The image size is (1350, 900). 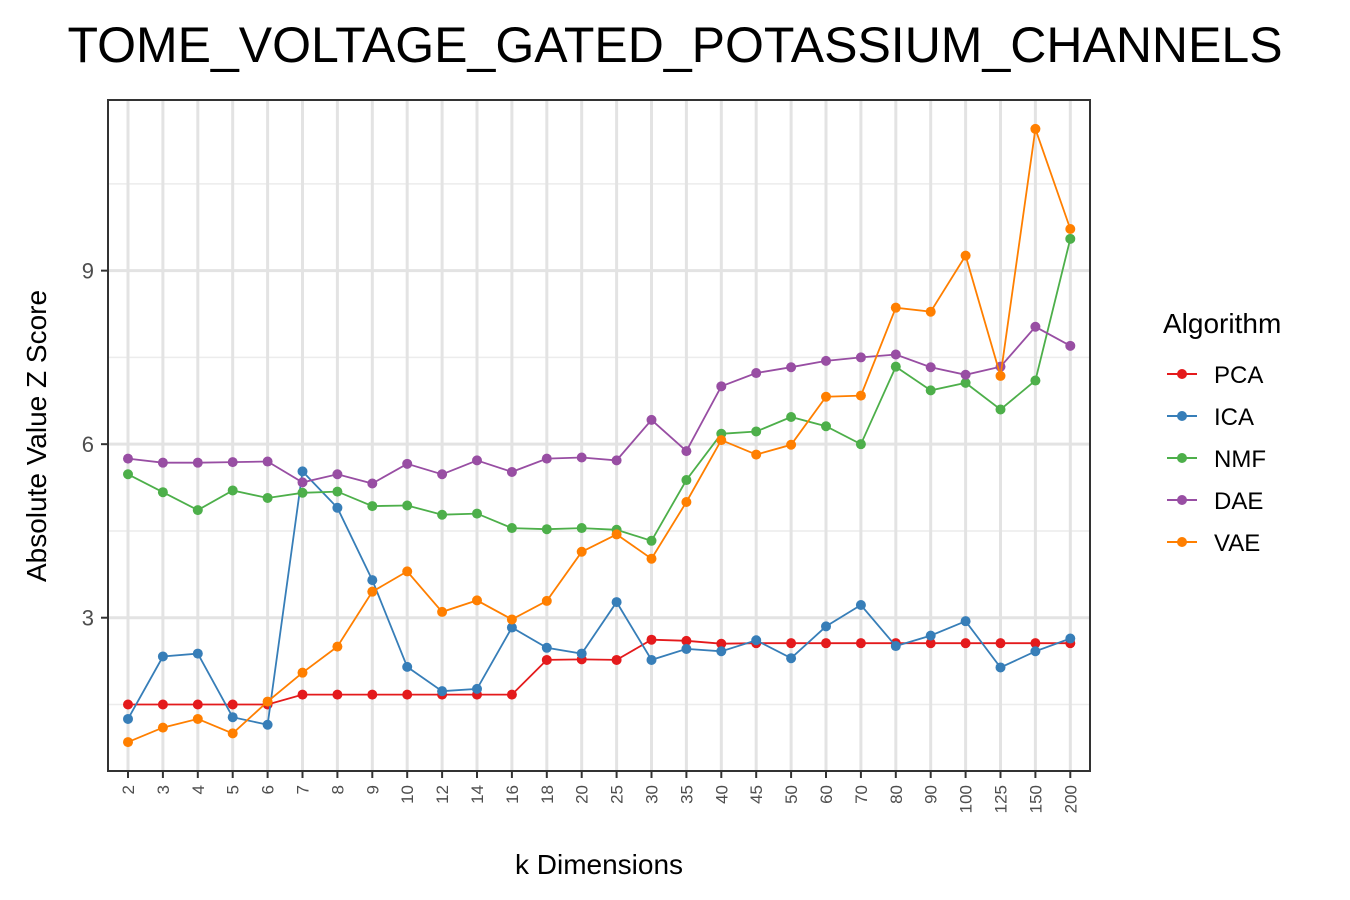 What do you see at coordinates (163, 789) in the screenshot?
I see `x-tick-label: 3` at bounding box center [163, 789].